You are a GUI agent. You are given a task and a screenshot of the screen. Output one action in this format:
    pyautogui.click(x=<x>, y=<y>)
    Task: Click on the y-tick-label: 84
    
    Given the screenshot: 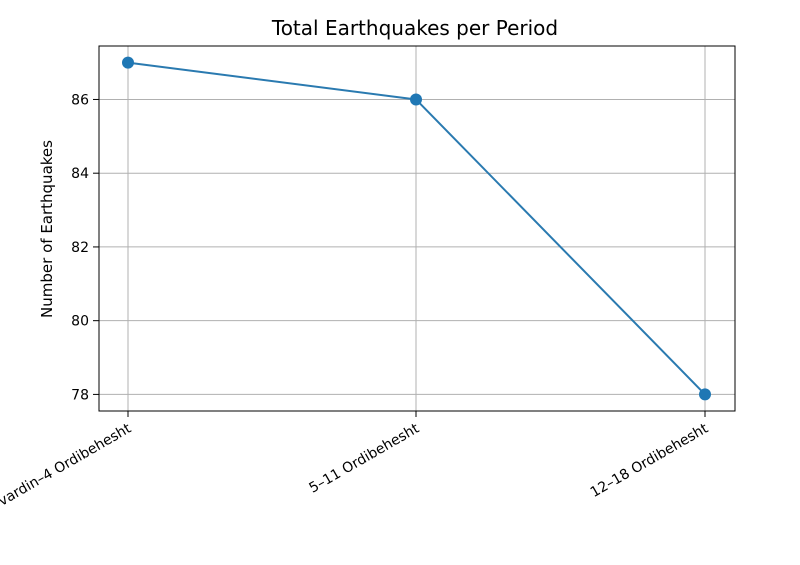 What is the action you would take?
    pyautogui.click(x=80, y=174)
    